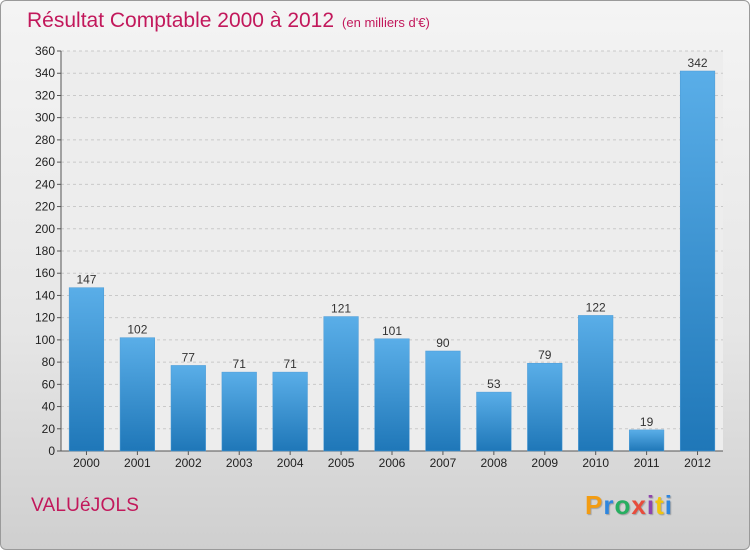 The height and width of the screenshot is (550, 750). Describe the element at coordinates (51, 451) in the screenshot. I see `y-tick-label: 0` at that location.